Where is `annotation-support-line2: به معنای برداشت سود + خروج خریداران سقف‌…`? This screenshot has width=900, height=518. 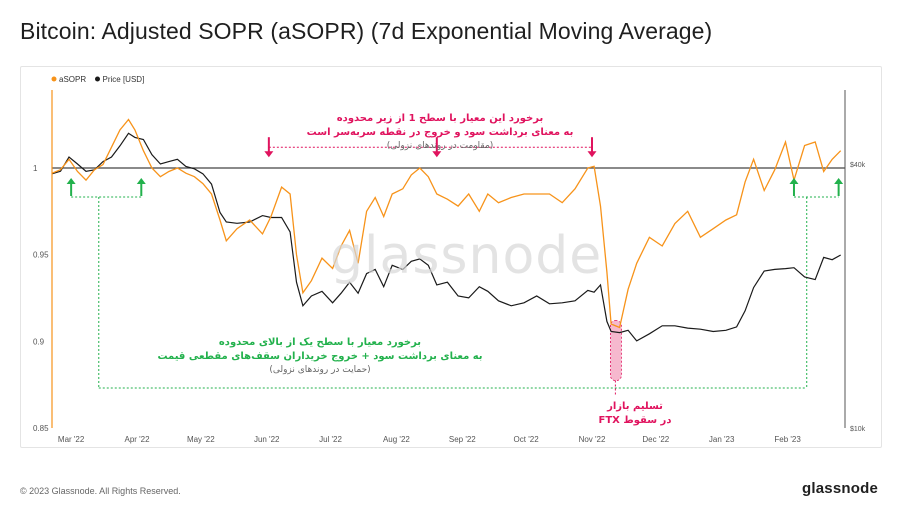
annotation-support-line2: به معنای برداشت سود + خروج خریداران سقف‌… is located at coordinates (320, 356).